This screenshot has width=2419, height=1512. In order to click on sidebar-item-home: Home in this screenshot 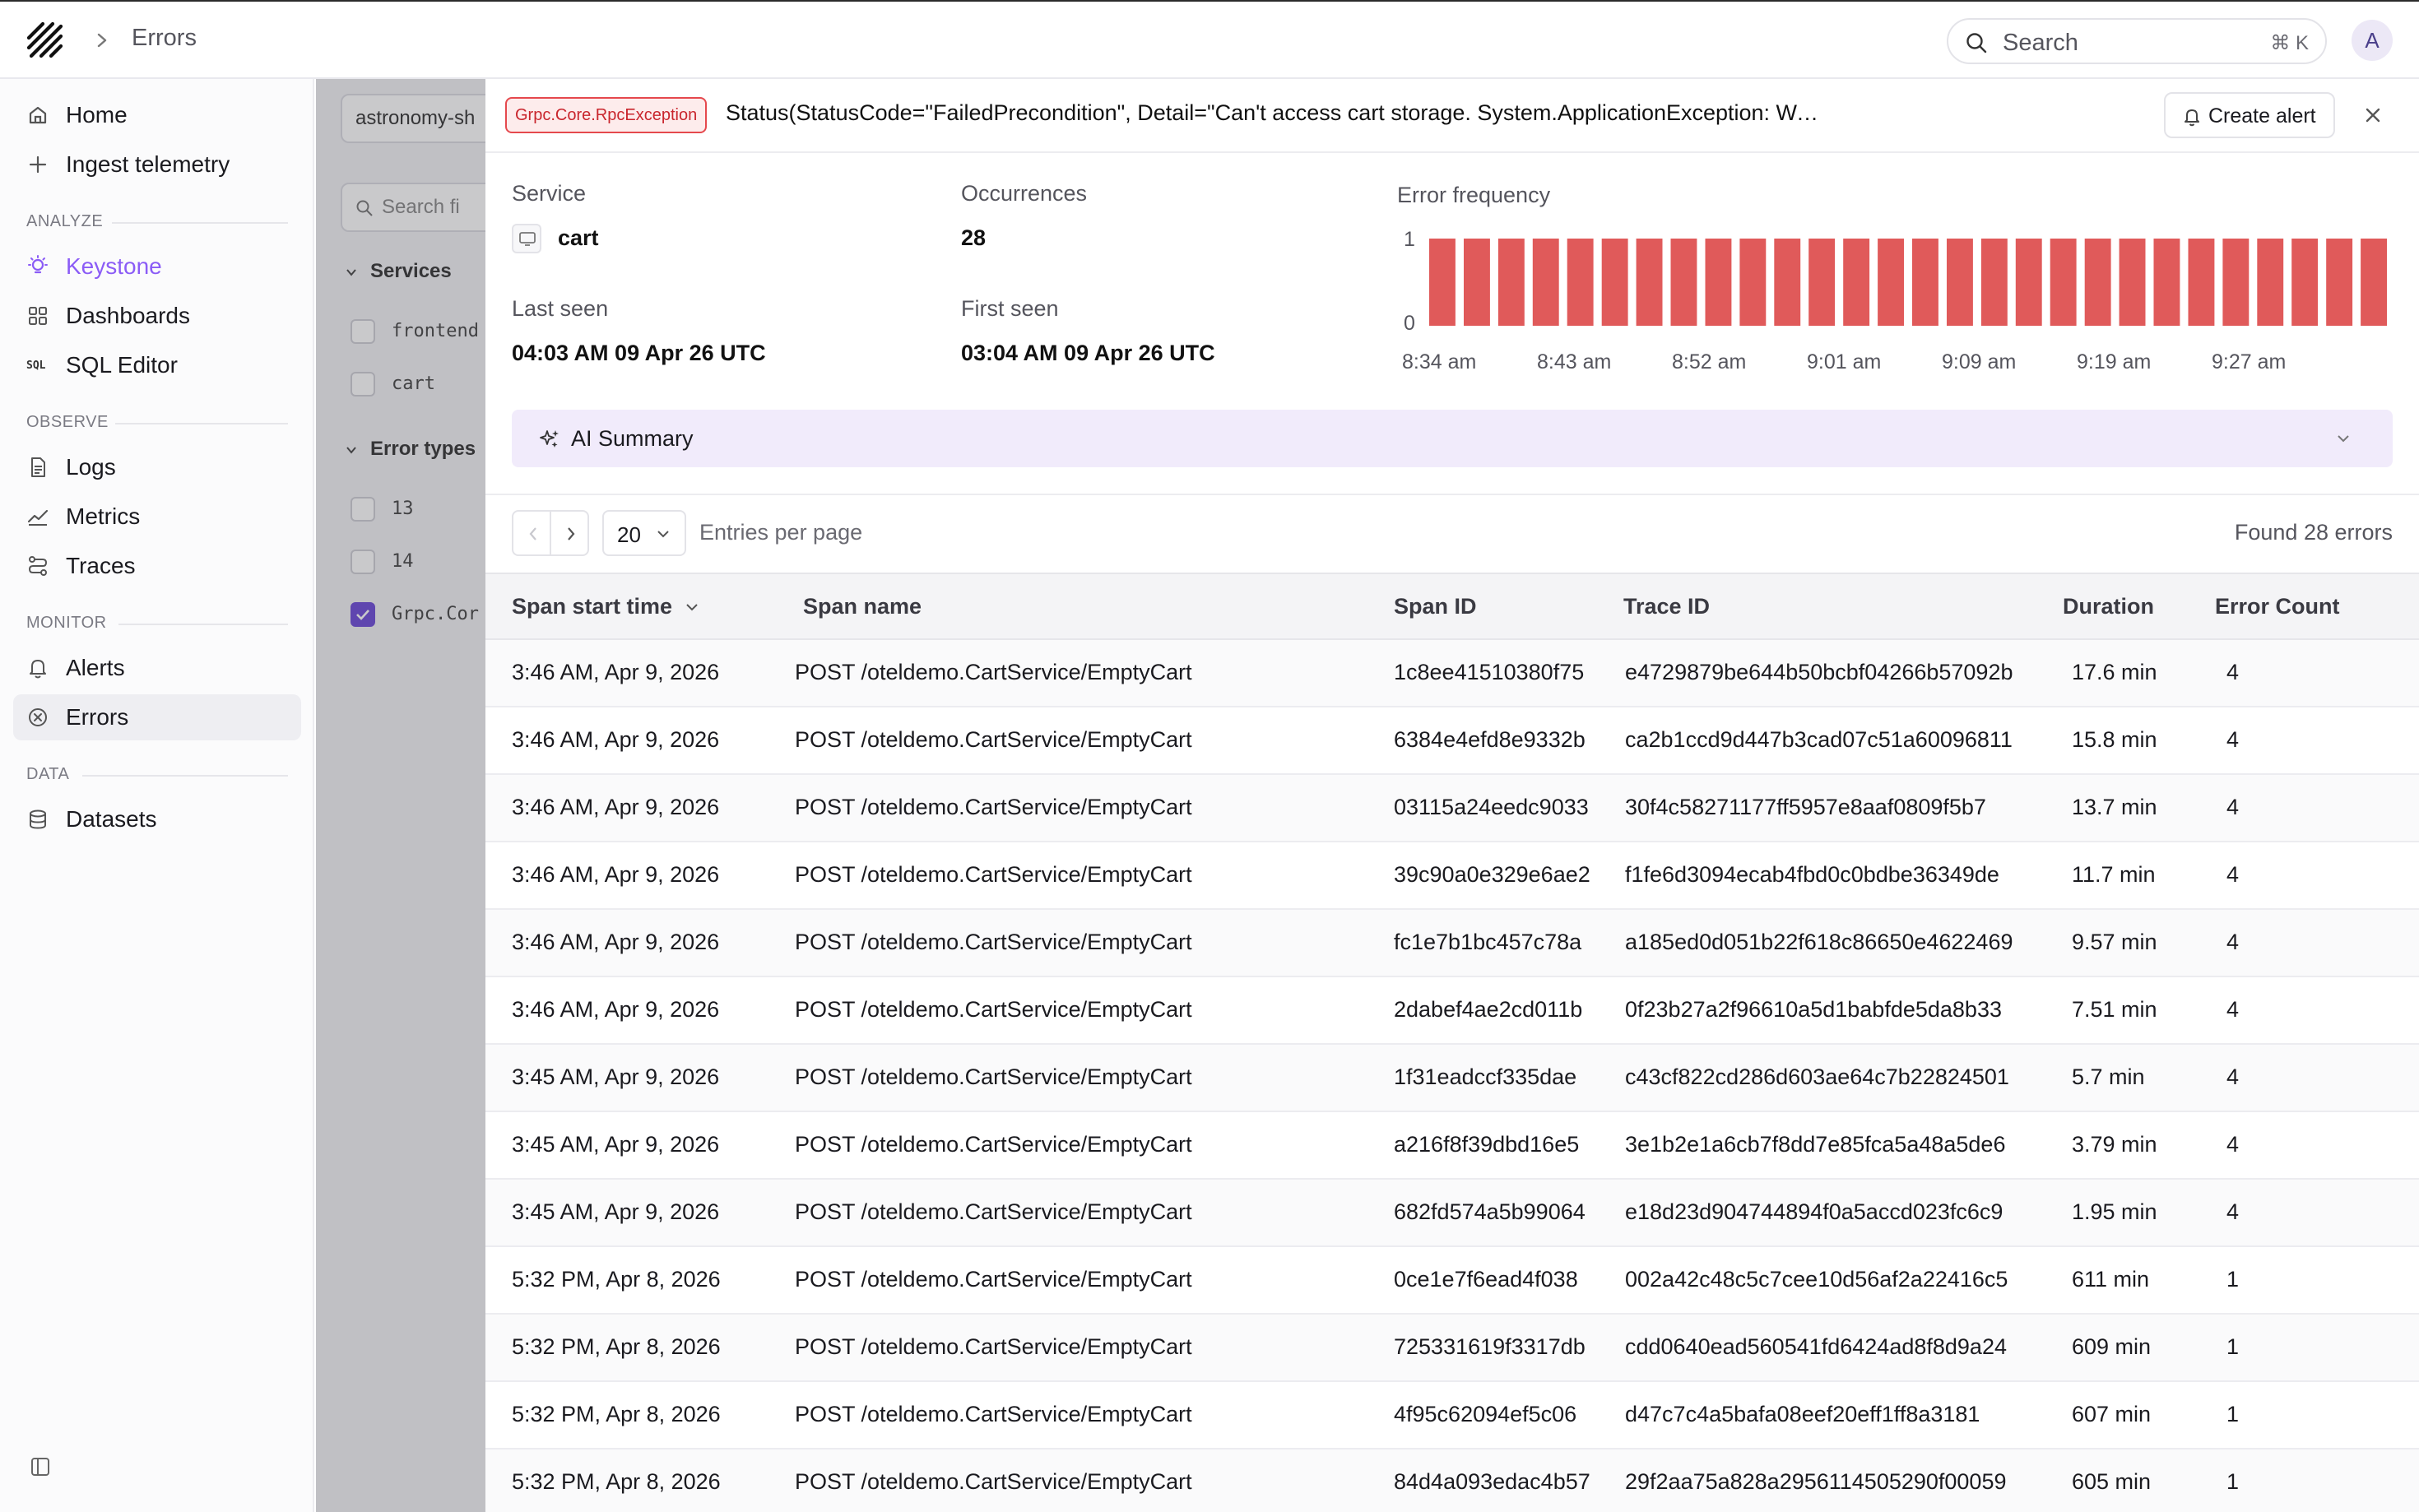, I will do `click(157, 115)`.